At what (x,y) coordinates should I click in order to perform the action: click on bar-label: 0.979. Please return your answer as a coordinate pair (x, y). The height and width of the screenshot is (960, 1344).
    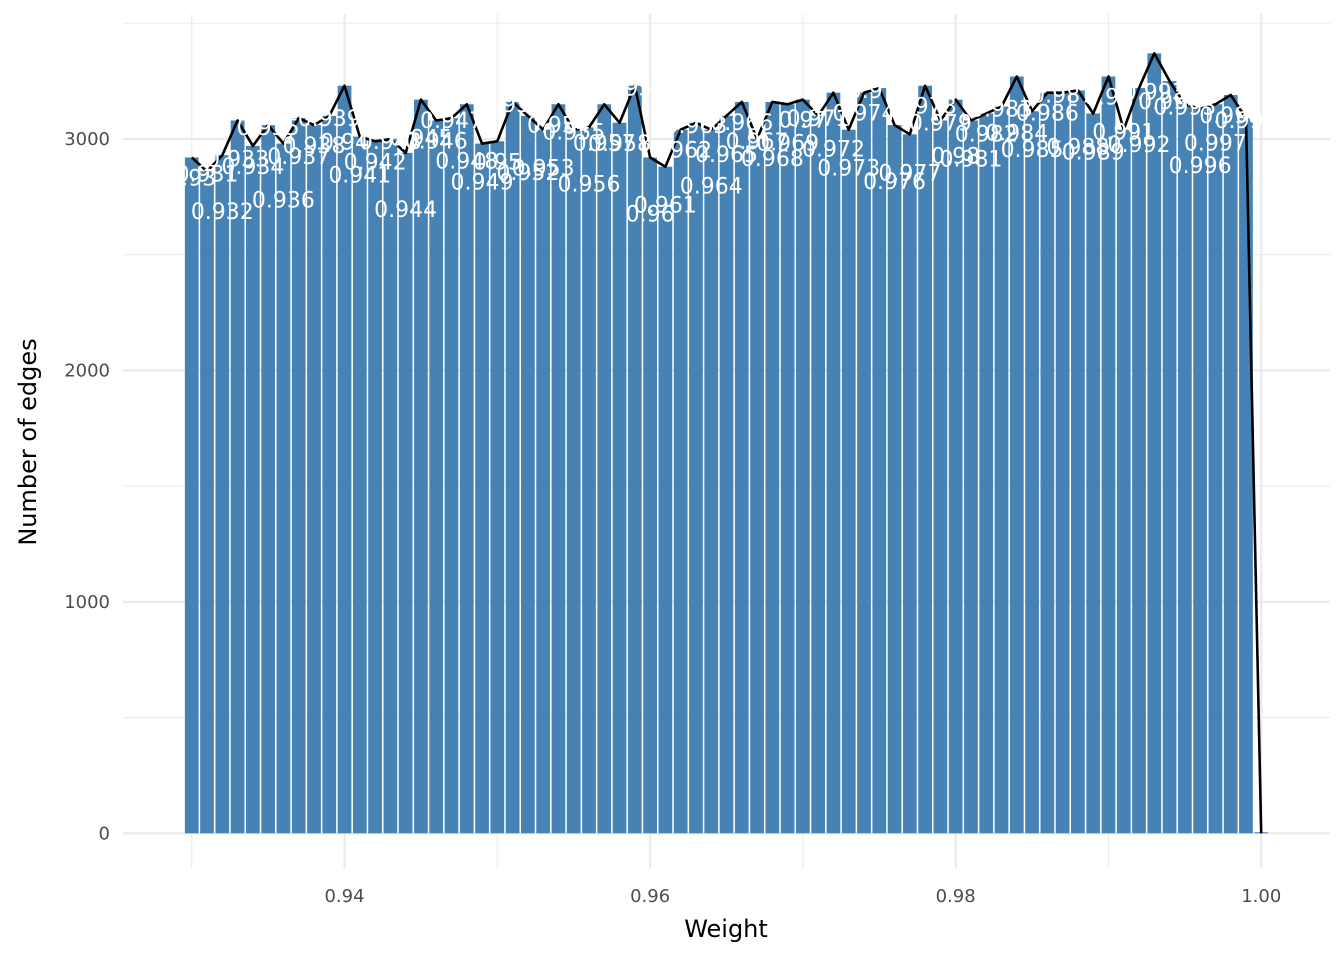
    Looking at the image, I should click on (940, 123).